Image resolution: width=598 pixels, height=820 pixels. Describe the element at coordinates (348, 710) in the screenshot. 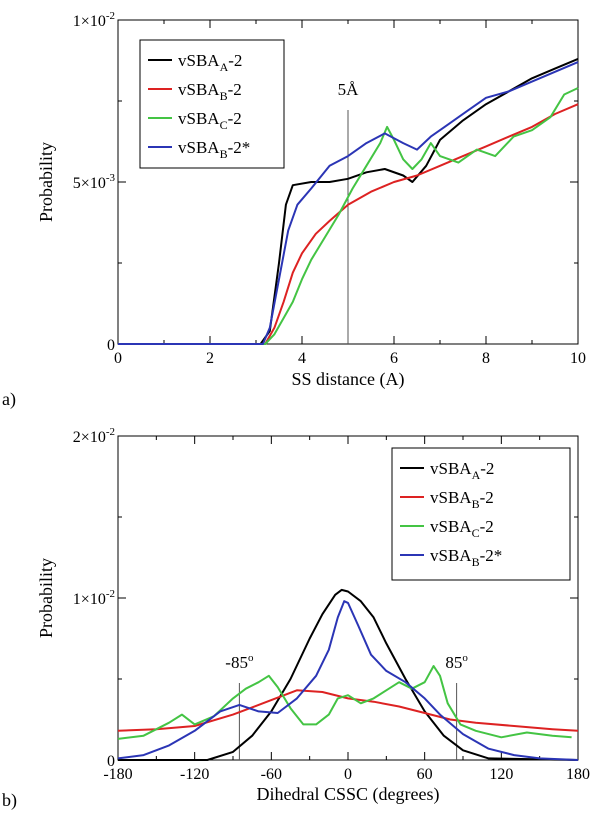

I see `series-line-b` at that location.